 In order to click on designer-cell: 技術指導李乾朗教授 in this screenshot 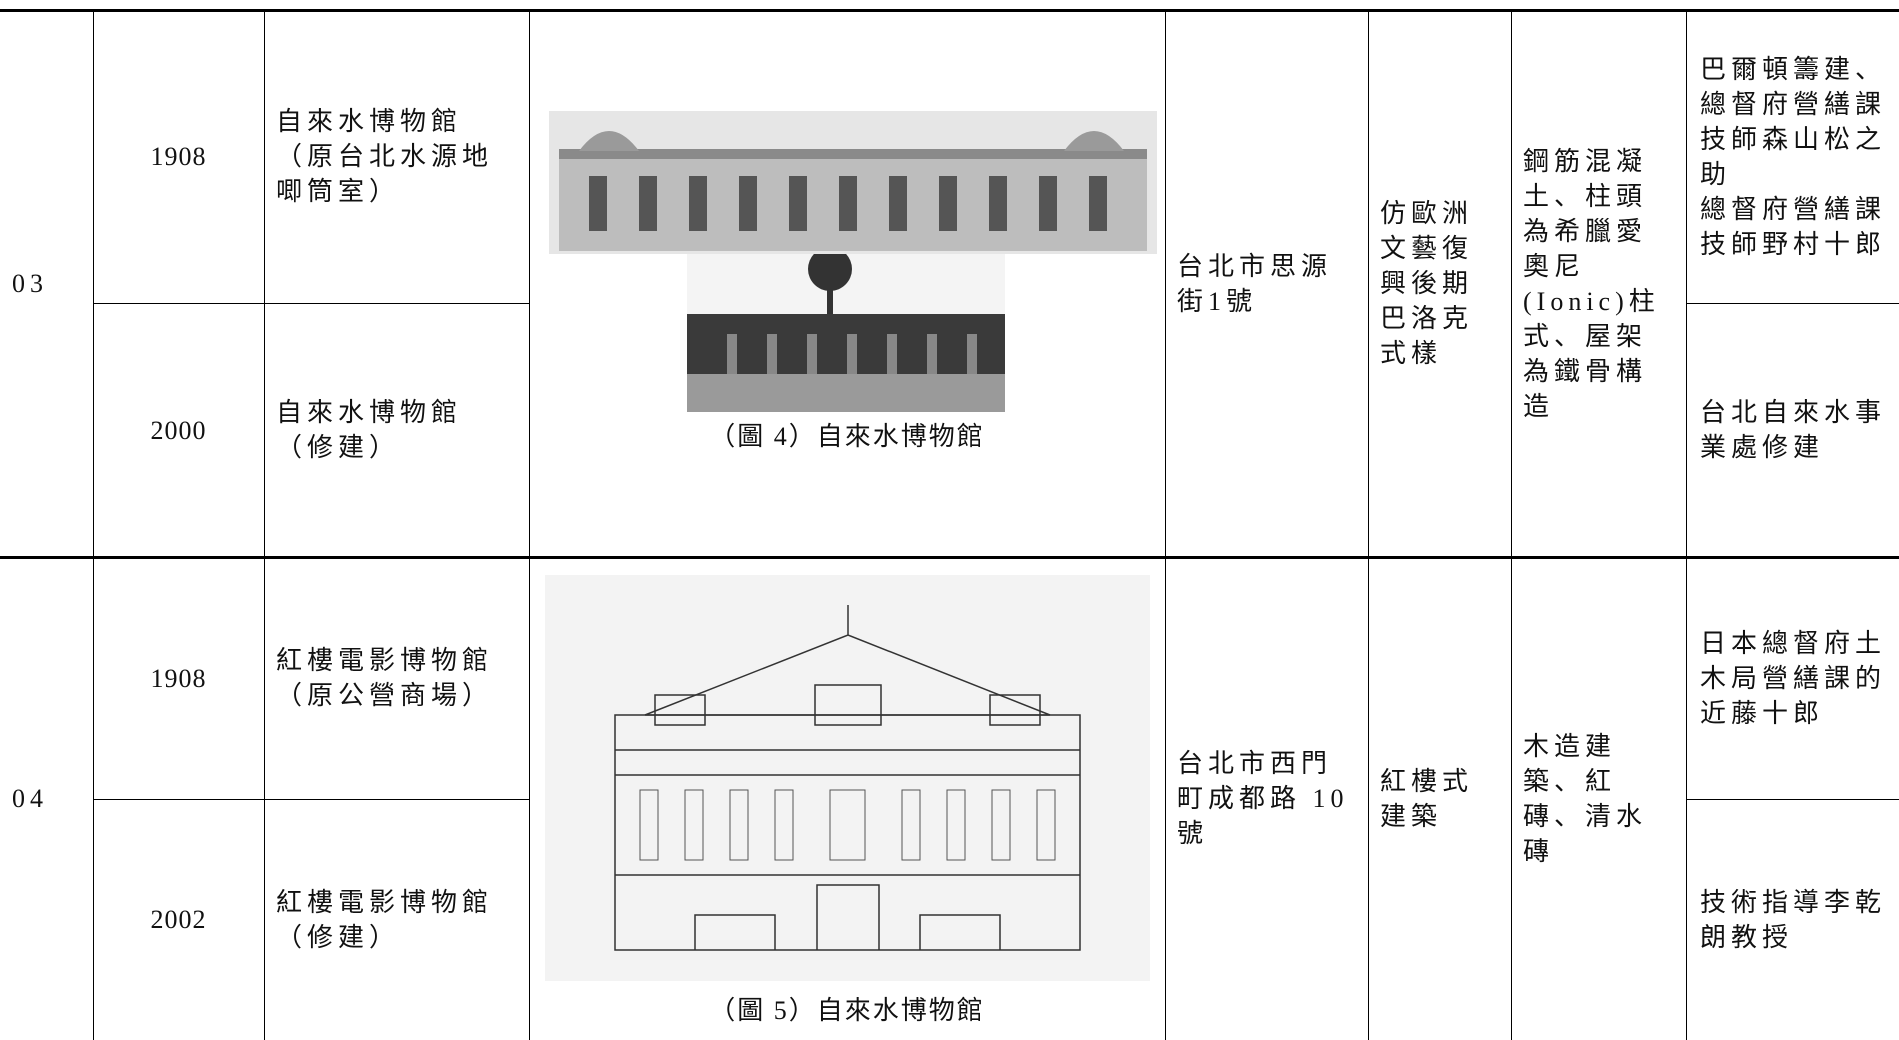, I will do `click(1792, 919)`.